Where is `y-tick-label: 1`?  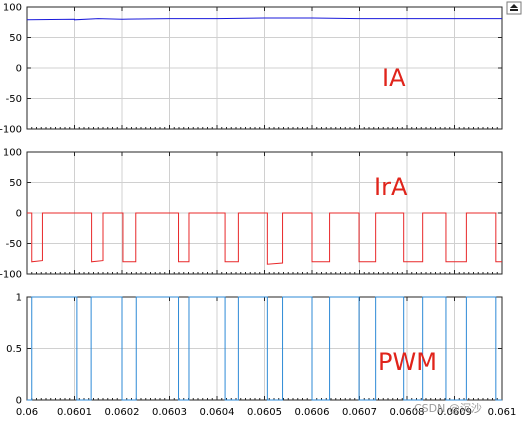
y-tick-label: 1 is located at coordinates (19, 298).